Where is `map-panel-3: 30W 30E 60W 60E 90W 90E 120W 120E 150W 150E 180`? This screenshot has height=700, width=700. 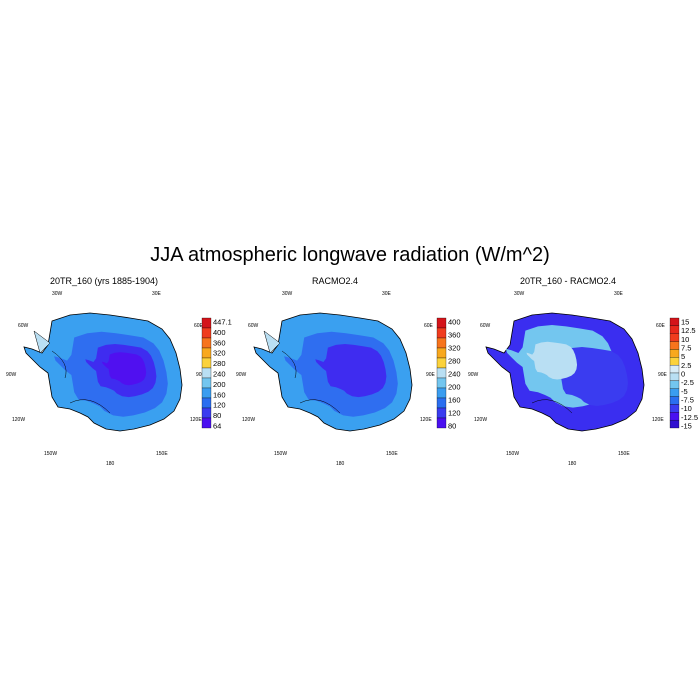
map-panel-3: 30W 30E 60W 60E 90W 90E 120W 120E 150W 150E 180 is located at coordinates (568, 379).